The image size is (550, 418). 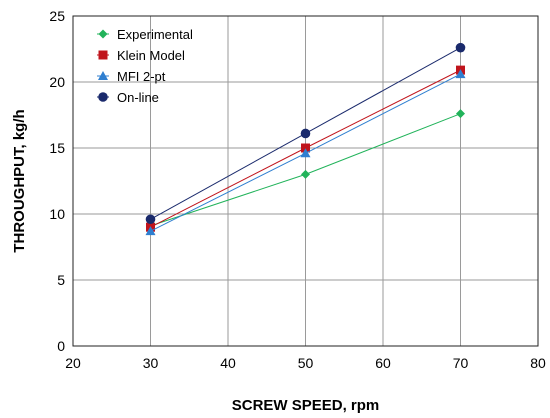 I want to click on y-tick-label: 10, so click(x=57, y=214).